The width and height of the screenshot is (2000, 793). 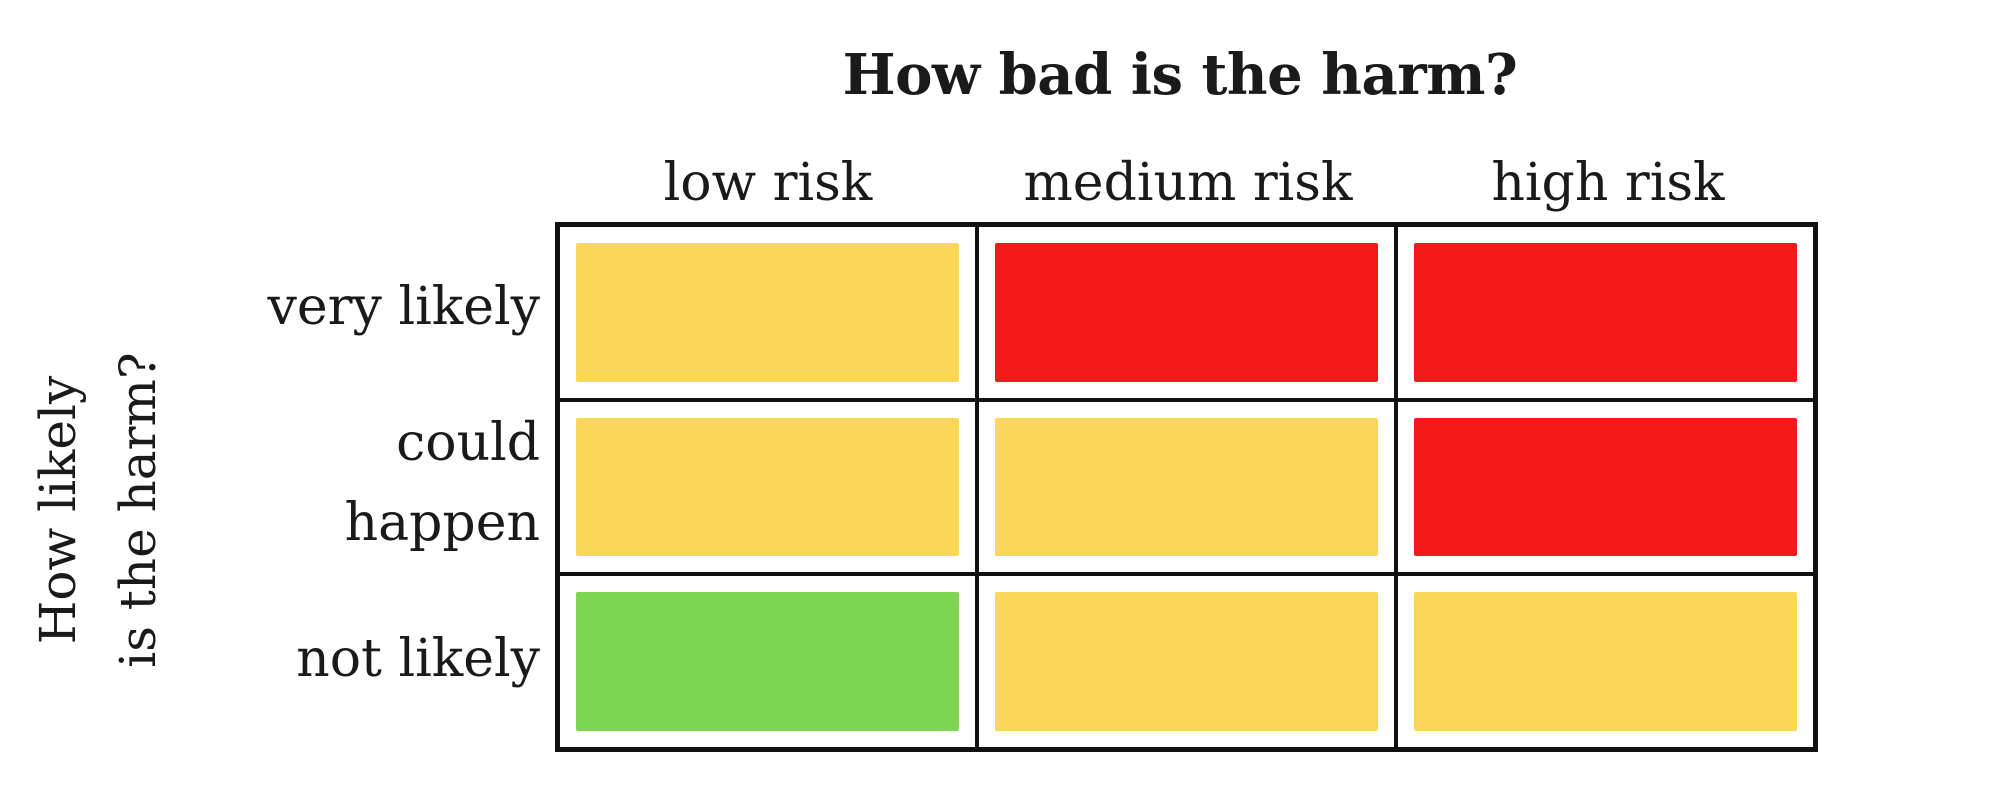 I want to click on row-label-very-likely: very likely, so click(x=375, y=307).